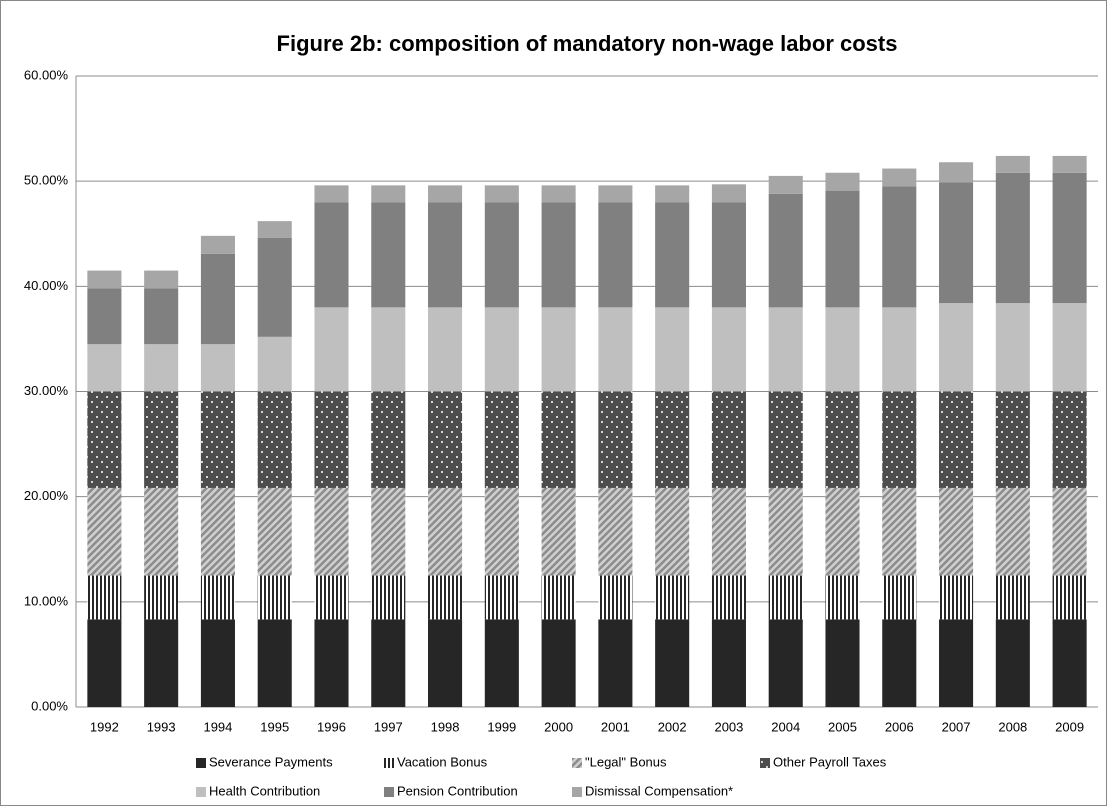  What do you see at coordinates (830, 761) in the screenshot?
I see `legend-label: Other Payroll Taxes` at bounding box center [830, 761].